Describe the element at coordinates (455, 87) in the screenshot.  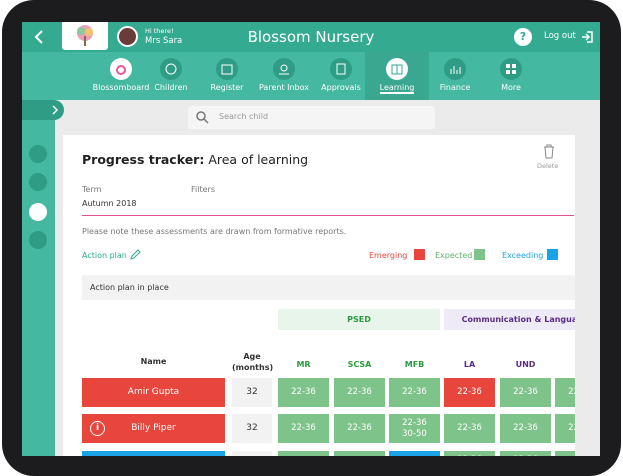
I see `nav-label: Finance` at that location.